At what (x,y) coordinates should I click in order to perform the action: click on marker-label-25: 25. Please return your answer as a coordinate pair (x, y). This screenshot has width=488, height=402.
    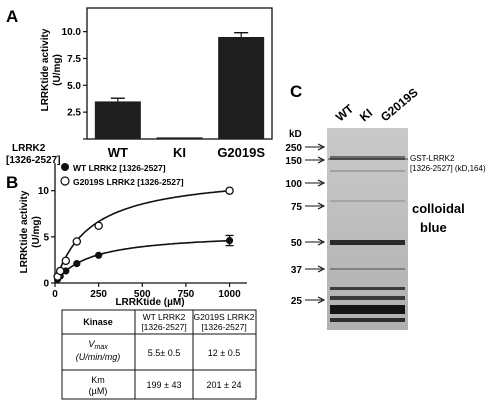
    Looking at the image, I should click on (297, 301).